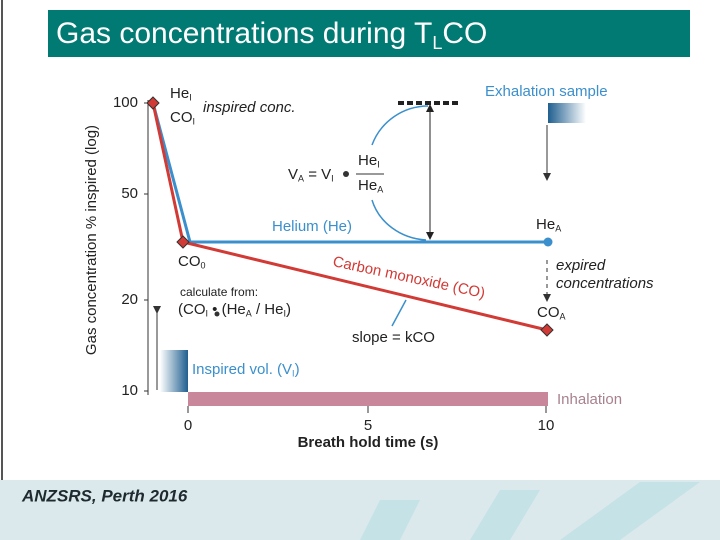 The height and width of the screenshot is (540, 720). I want to click on label: (COI​ • (HeA​ / HeI​), so click(234, 310).